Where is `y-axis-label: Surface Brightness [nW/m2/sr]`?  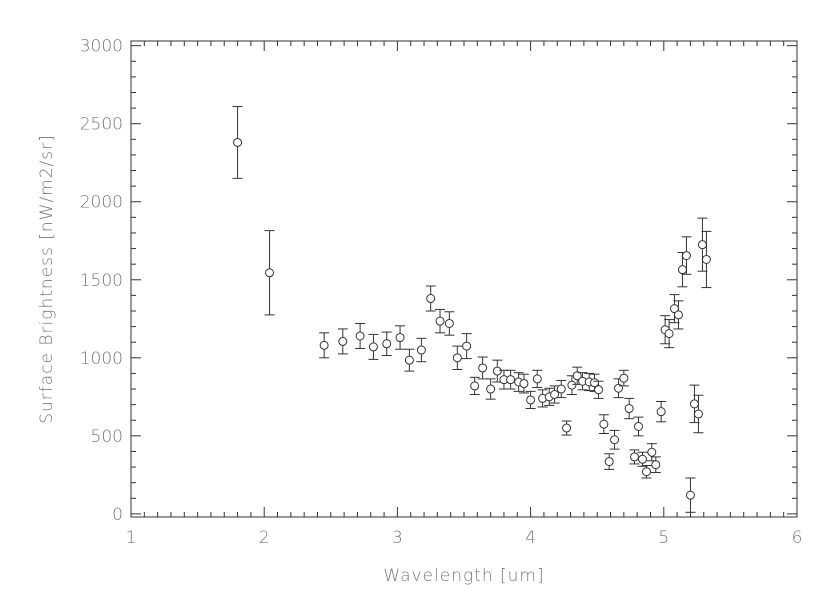
y-axis-label: Surface Brightness [nW/m2/sr] is located at coordinates (47, 279).